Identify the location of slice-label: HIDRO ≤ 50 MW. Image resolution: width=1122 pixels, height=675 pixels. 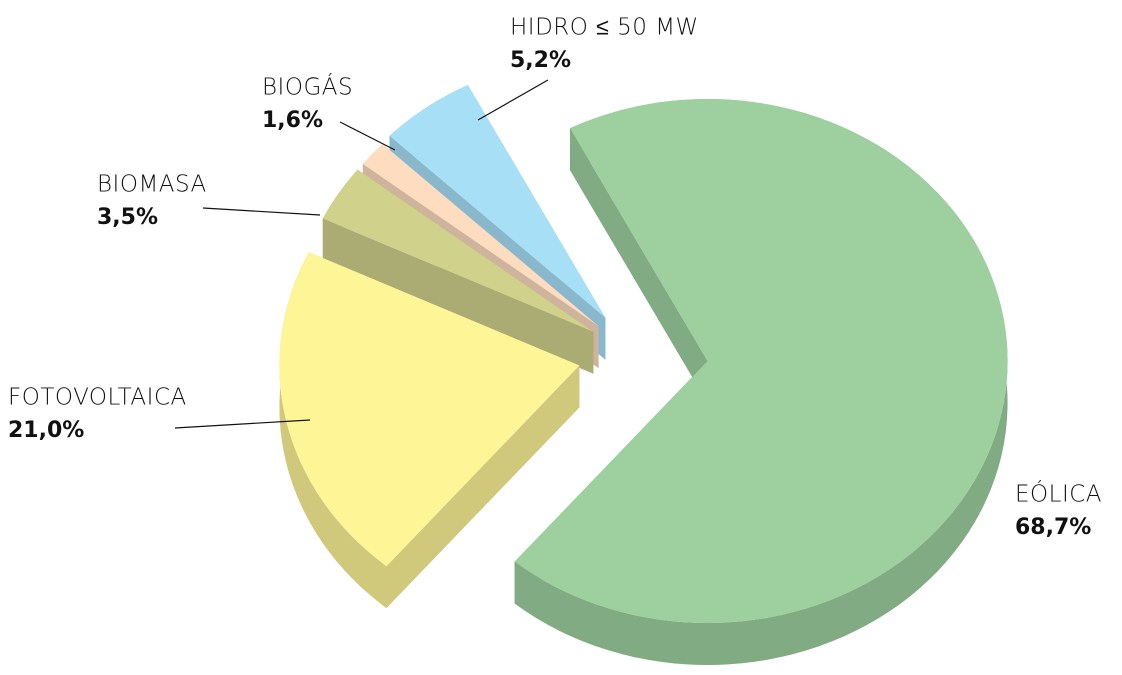
(604, 28).